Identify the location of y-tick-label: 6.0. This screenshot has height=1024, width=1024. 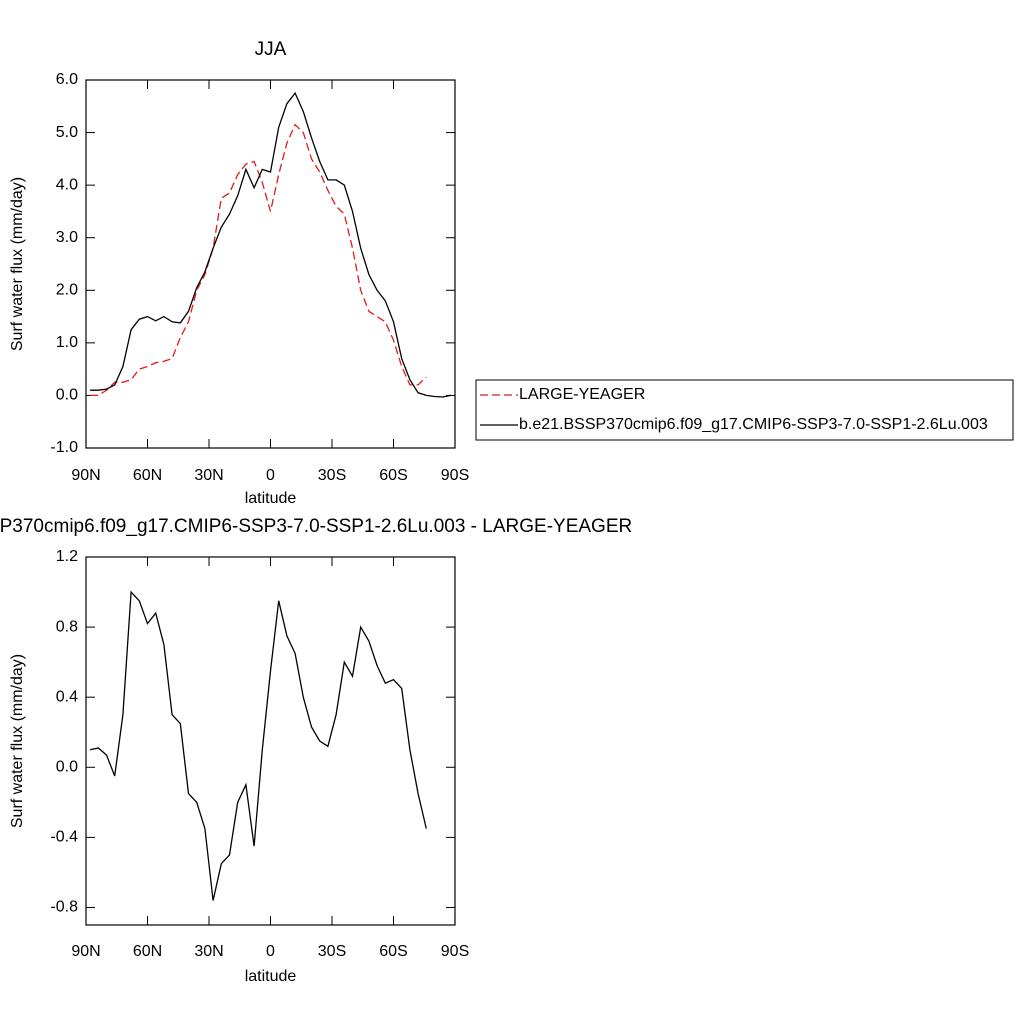
(67, 79).